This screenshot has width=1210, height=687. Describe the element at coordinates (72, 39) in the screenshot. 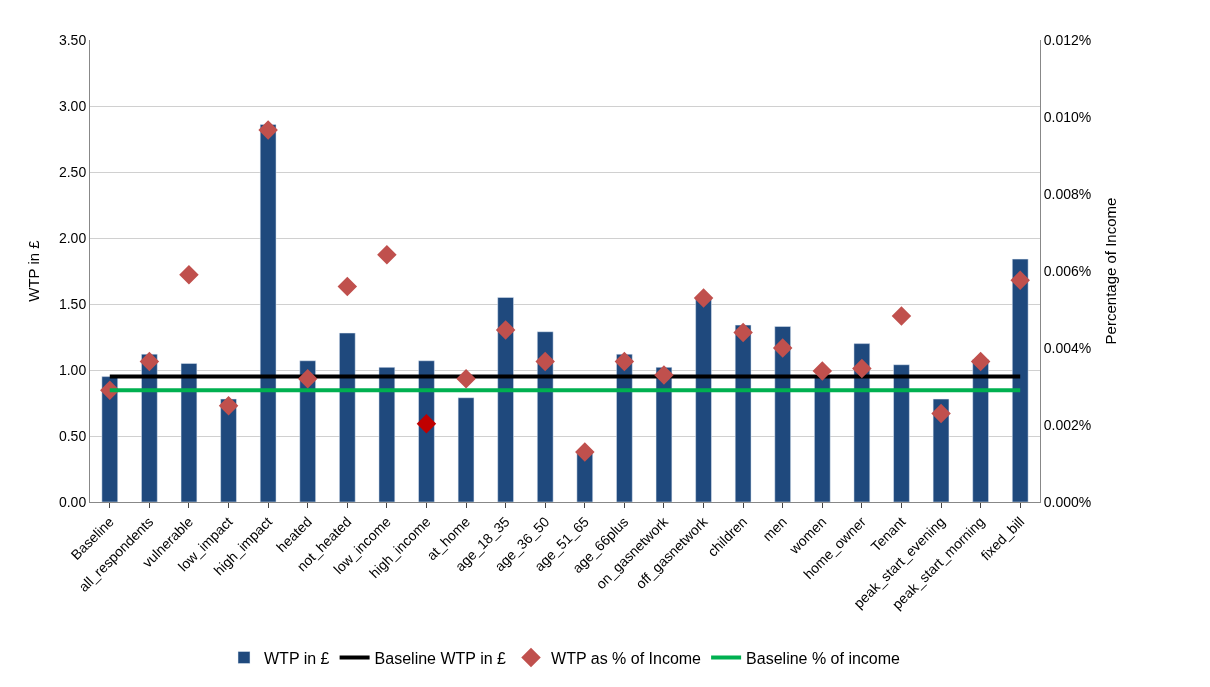

I see `y-tick-label: 3.50` at that location.